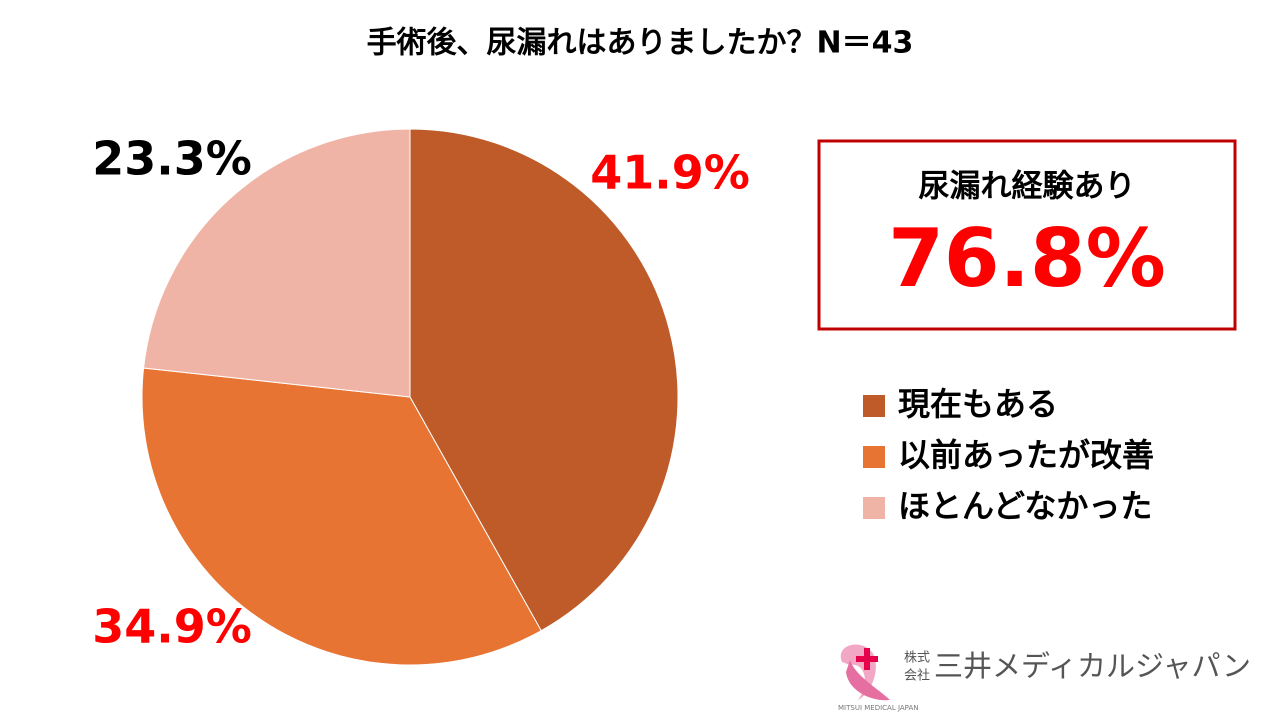 This screenshot has width=1280, height=720. I want to click on logo: 株式 会社 三井メディカルジャパン MITSUI MEDICAL JAPAN, so click(1044, 678).